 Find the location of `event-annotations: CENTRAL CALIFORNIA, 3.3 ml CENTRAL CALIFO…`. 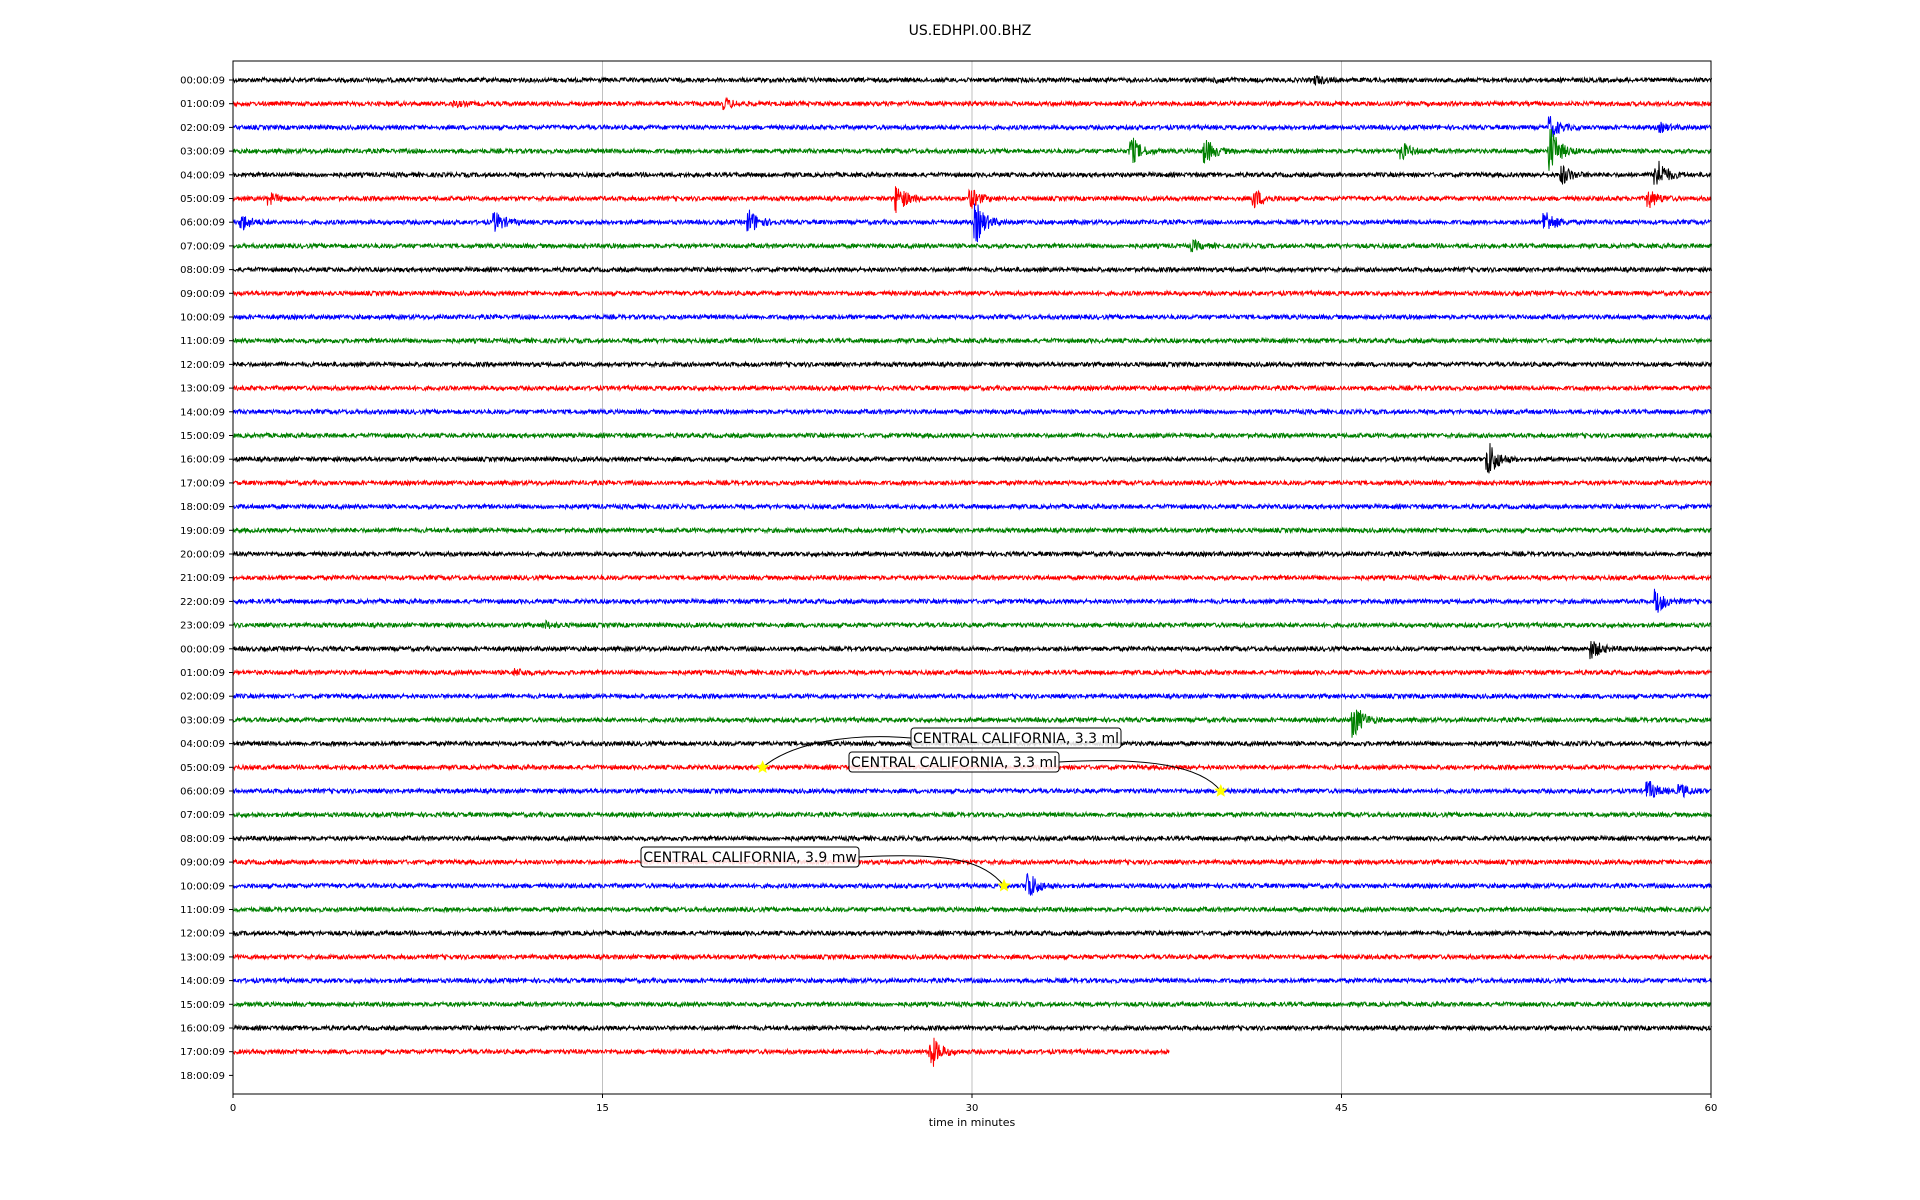

event-annotations: CENTRAL CALIFORNIA, 3.3 ml CENTRAL CALIFO… is located at coordinates (934, 809).